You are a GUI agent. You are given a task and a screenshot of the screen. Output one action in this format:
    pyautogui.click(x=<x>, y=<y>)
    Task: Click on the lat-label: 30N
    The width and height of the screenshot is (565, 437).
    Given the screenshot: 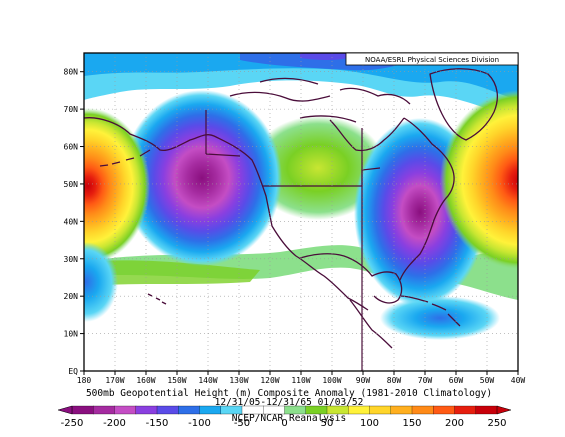 What is the action you would take?
    pyautogui.click(x=71, y=259)
    